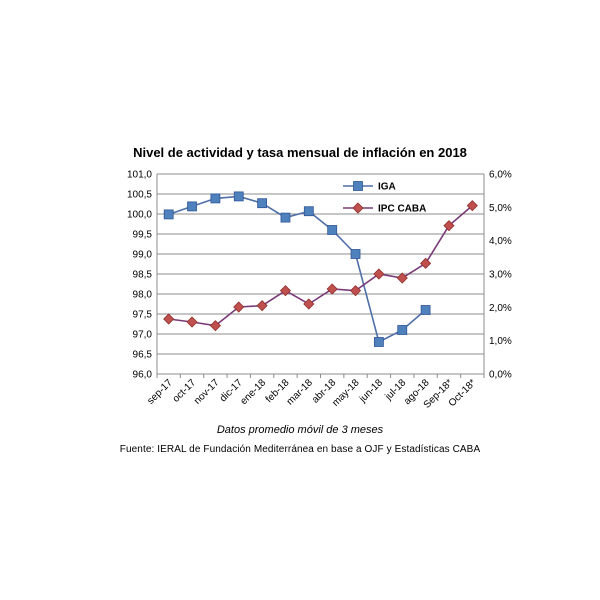  What do you see at coordinates (387, 187) in the screenshot?
I see `legend-label: IGA` at bounding box center [387, 187].